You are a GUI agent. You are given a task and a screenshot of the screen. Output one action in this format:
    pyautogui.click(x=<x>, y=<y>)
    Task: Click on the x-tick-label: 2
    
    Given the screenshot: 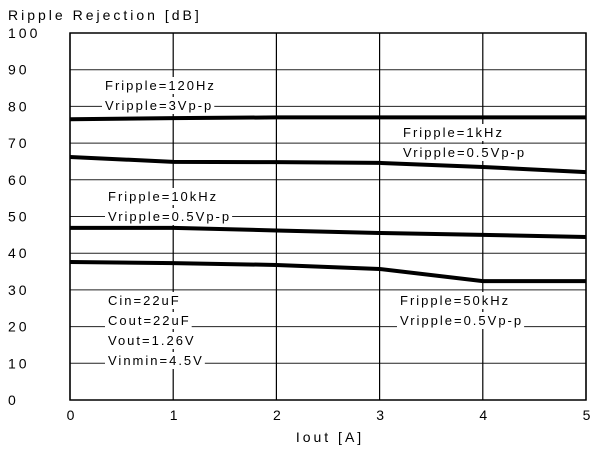 What is the action you would take?
    pyautogui.click(x=278, y=415)
    